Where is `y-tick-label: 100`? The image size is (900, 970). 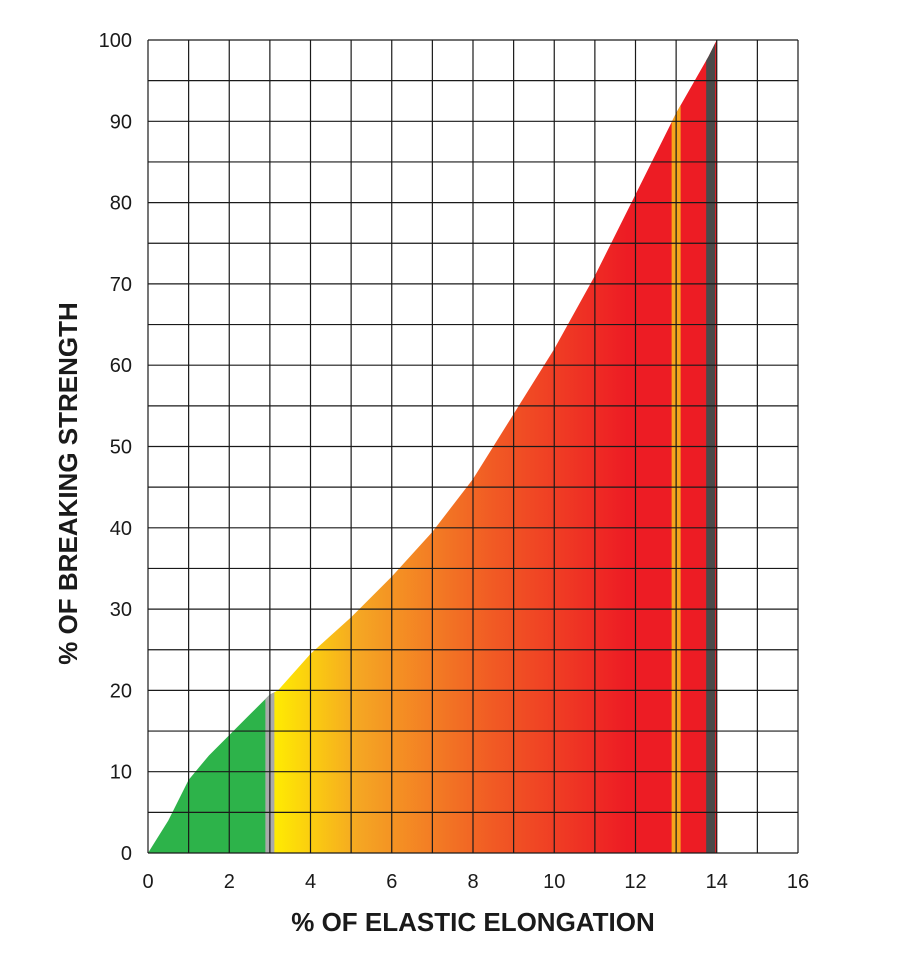
y-tick-label: 100 is located at coordinates (115, 41).